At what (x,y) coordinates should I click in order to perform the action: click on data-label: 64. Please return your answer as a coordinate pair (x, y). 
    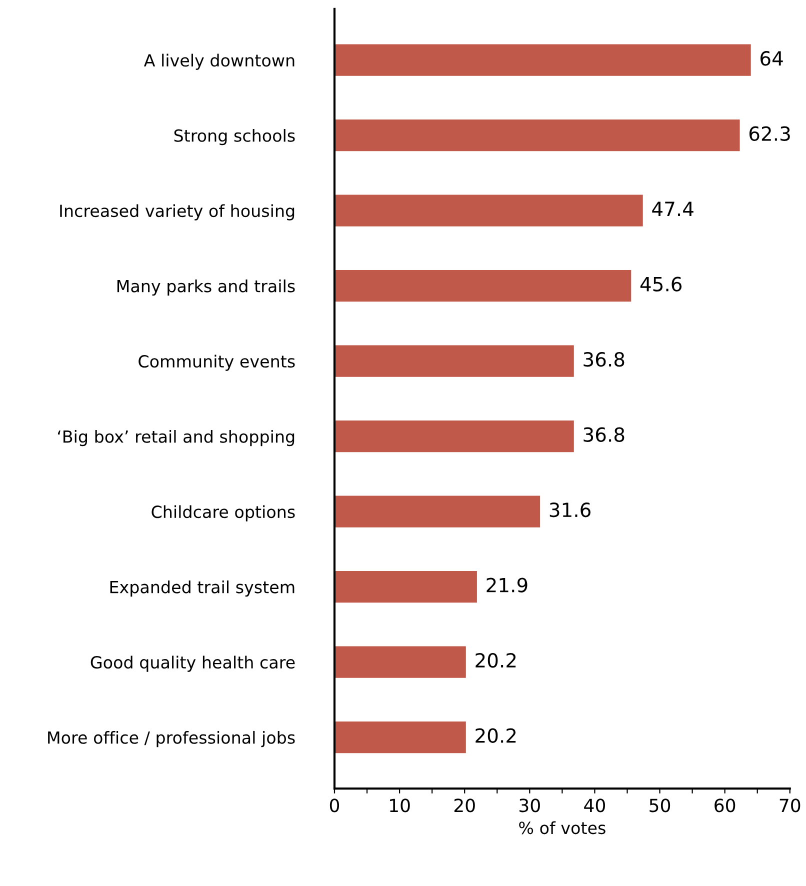
    Looking at the image, I should click on (771, 58).